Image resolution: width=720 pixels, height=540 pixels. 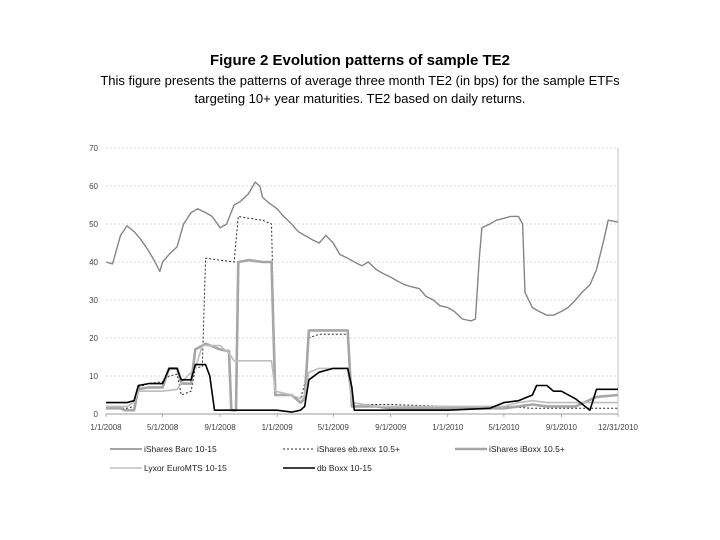 What do you see at coordinates (221, 427) in the screenshot?
I see `x-tick-label: 9/1/2008` at bounding box center [221, 427].